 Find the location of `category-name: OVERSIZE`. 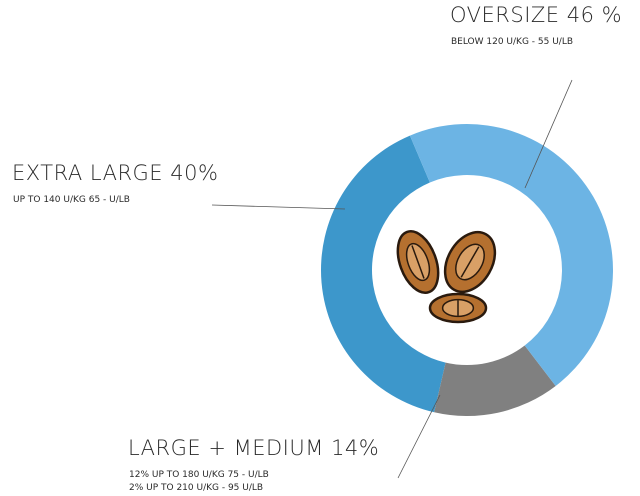

category-name: OVERSIZE is located at coordinates (505, 15).